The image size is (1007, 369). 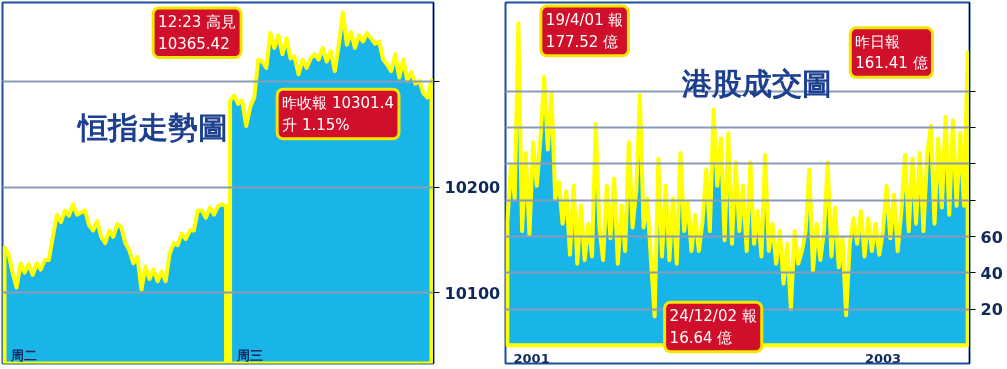 What do you see at coordinates (197, 32) in the screenshot?
I see `annotation: 12:23 高見 10365.42` at bounding box center [197, 32].